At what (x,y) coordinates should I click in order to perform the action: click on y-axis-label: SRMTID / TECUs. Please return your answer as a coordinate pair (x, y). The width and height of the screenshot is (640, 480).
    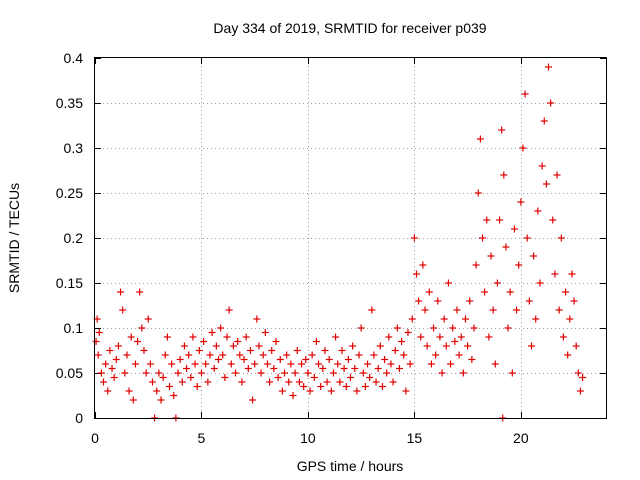
    Looking at the image, I should click on (14, 238).